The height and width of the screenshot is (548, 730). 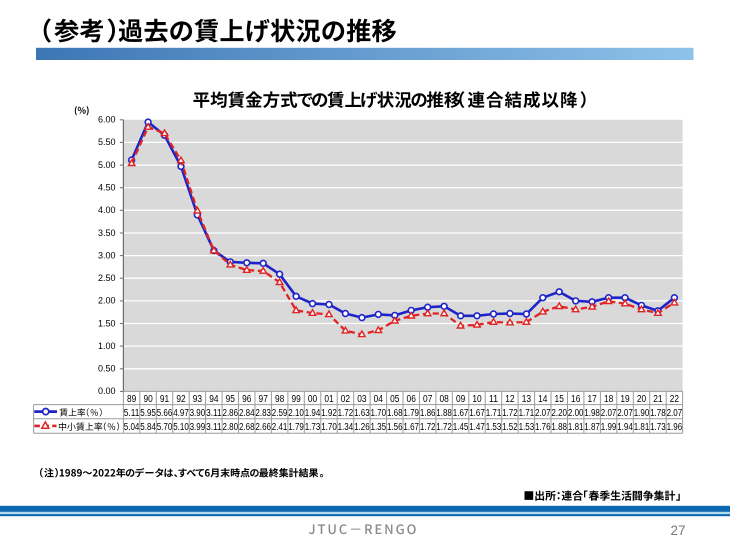 What do you see at coordinates (510, 427) in the screenshot?
I see `svg-text: 1.52` at bounding box center [510, 427].